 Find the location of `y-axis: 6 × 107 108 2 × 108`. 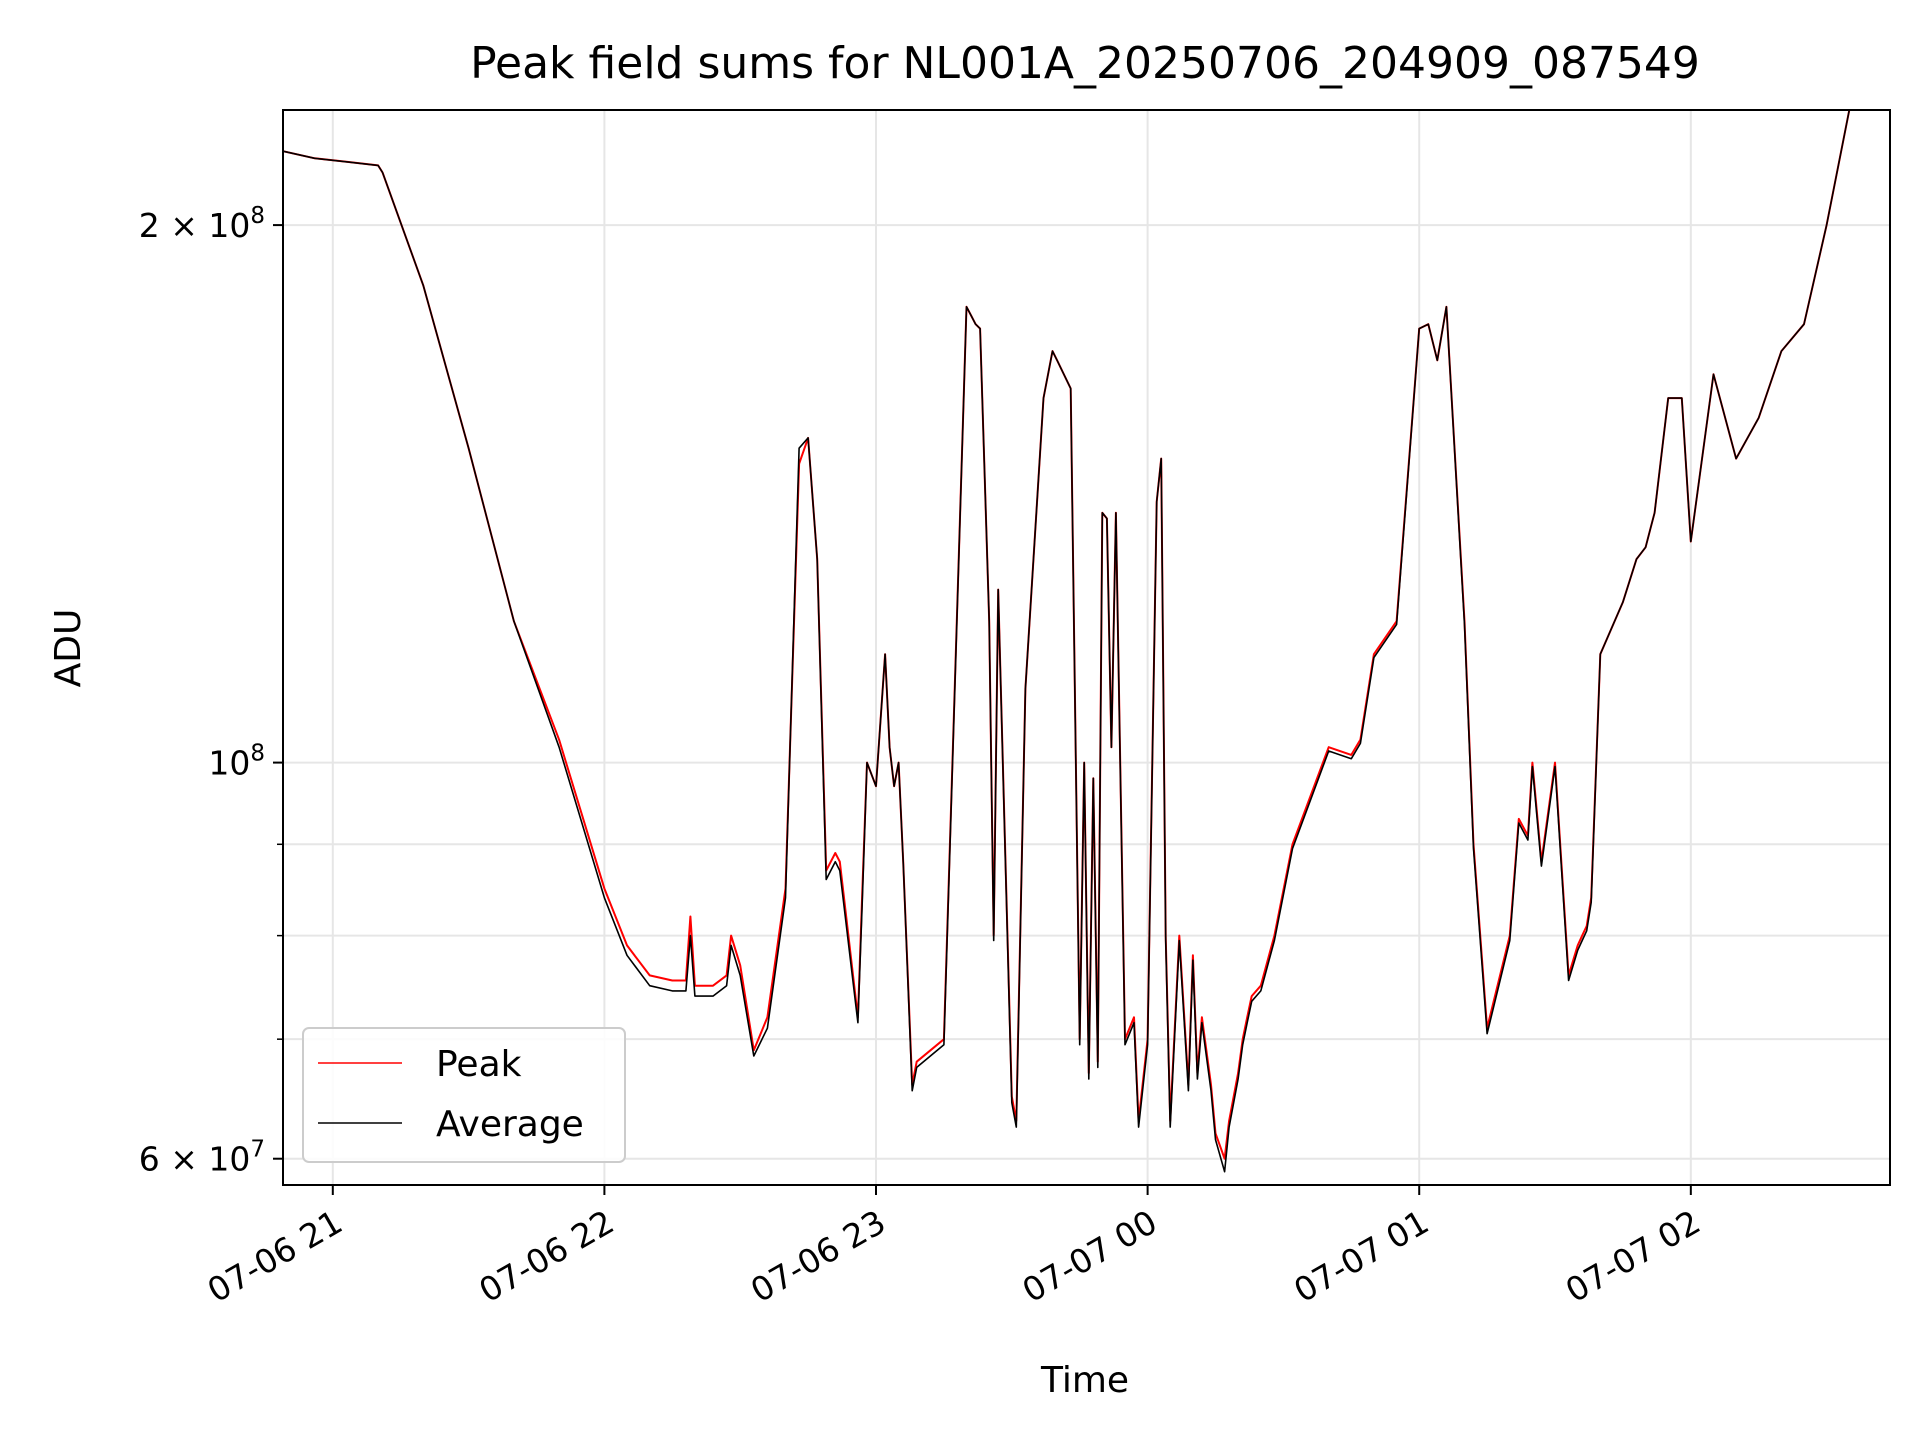

y-axis: 6 × 107 108 2 × 108 is located at coordinates (211, 691).